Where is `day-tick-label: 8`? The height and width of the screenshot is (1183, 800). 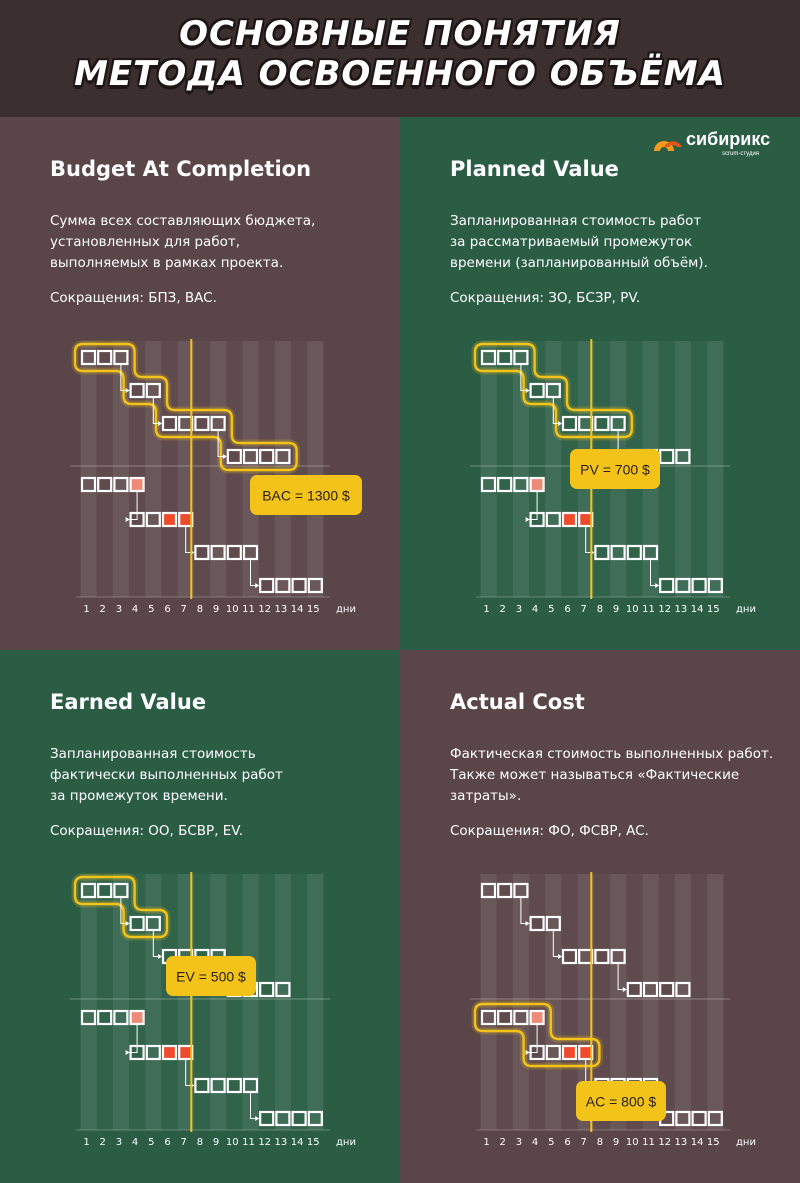
day-tick-label: 8 is located at coordinates (200, 609).